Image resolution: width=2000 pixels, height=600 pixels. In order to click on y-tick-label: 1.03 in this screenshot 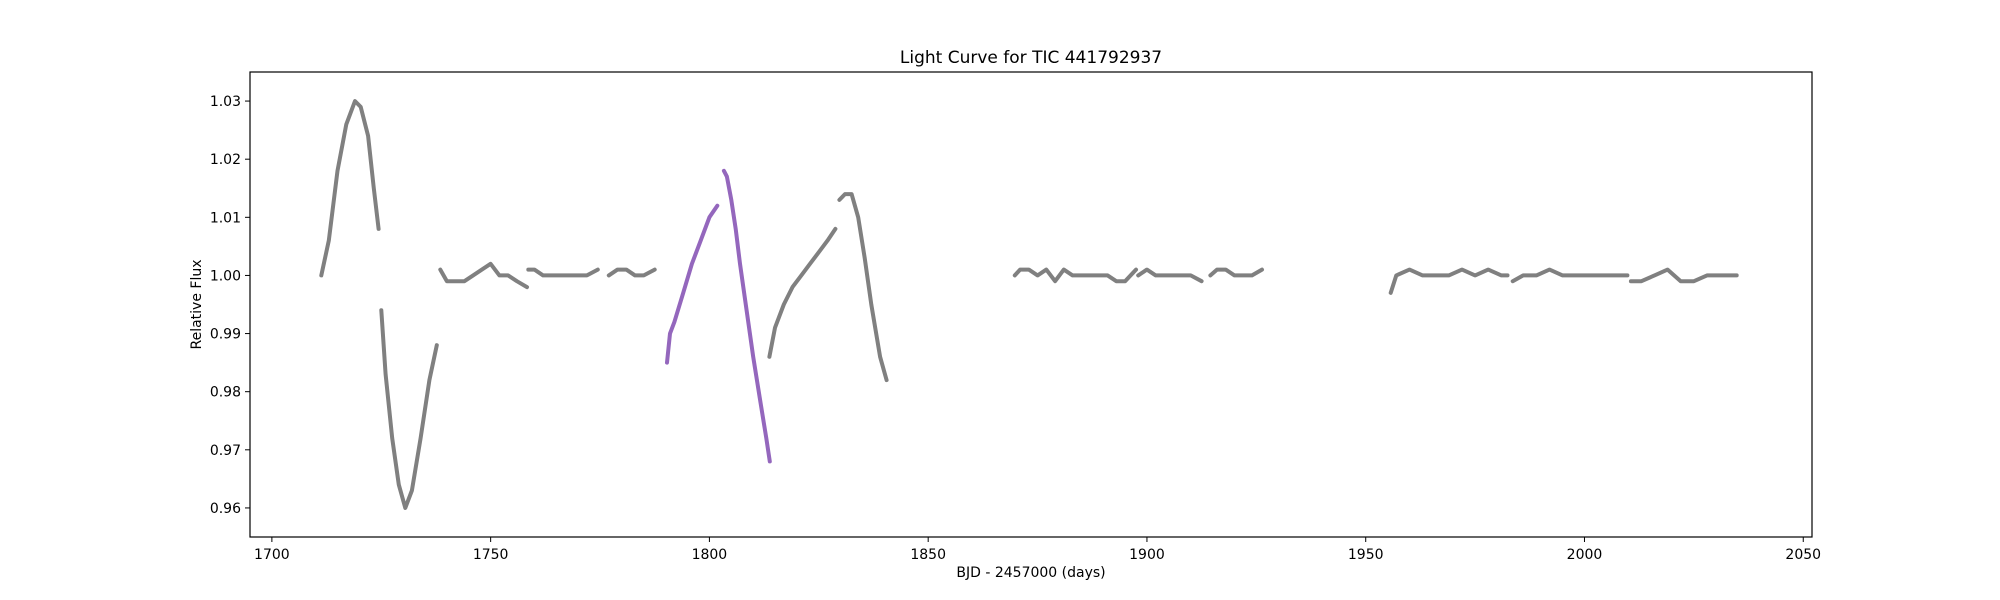, I will do `click(225, 102)`.